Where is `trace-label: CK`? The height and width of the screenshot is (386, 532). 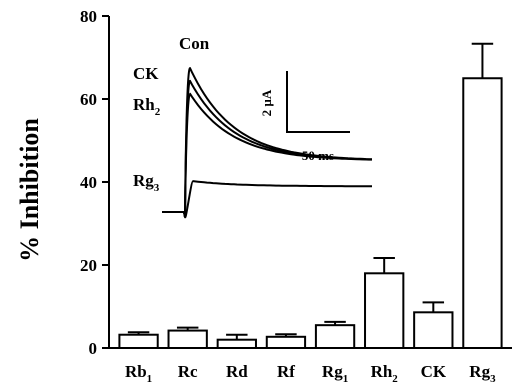
trace-label: CK is located at coordinates (146, 73).